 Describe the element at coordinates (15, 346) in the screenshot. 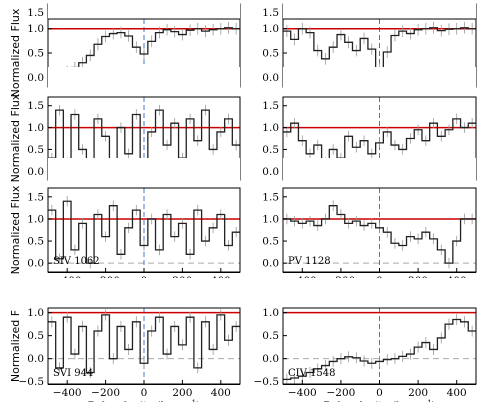

I see `ylabel-left: Normalized F` at that location.